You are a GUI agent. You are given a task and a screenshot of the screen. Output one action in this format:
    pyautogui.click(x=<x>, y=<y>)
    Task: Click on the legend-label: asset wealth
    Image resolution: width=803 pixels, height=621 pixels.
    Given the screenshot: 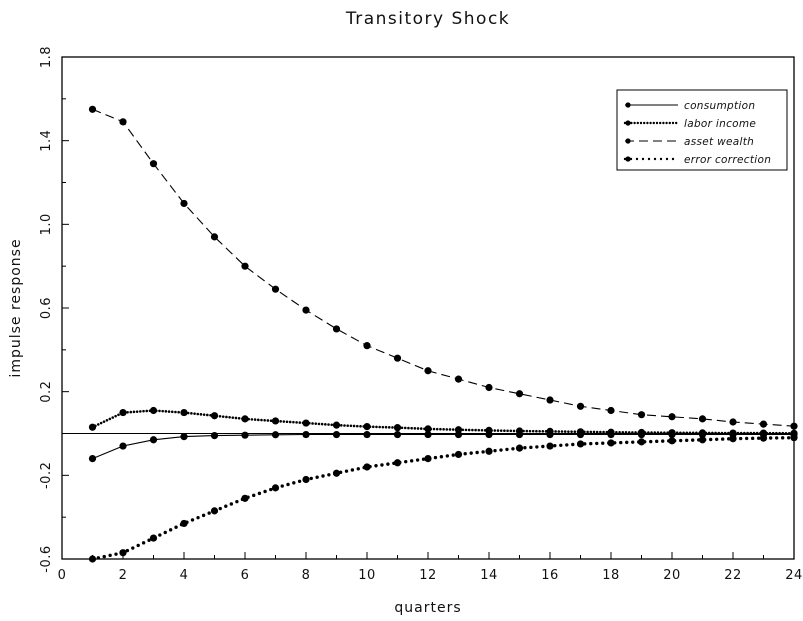 What is the action you would take?
    pyautogui.click(x=719, y=142)
    